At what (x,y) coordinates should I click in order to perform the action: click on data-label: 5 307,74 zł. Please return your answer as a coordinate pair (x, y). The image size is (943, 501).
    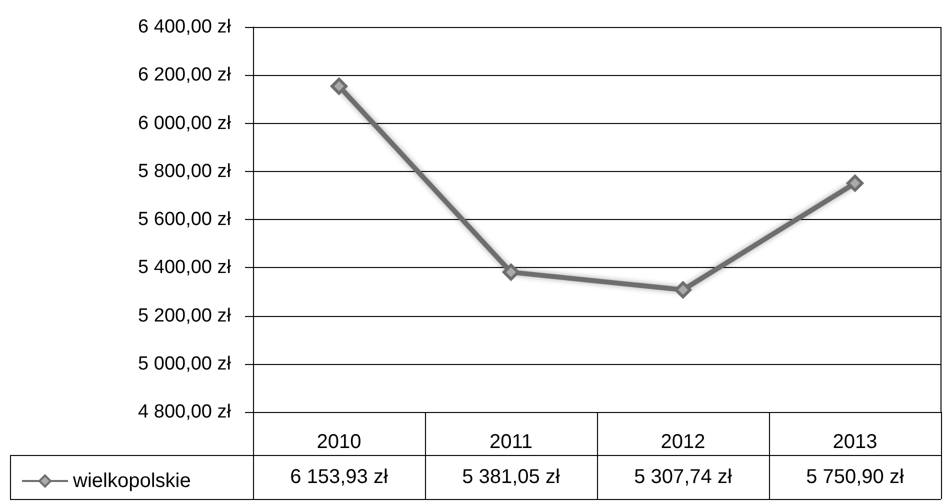
    Looking at the image, I should click on (683, 477).